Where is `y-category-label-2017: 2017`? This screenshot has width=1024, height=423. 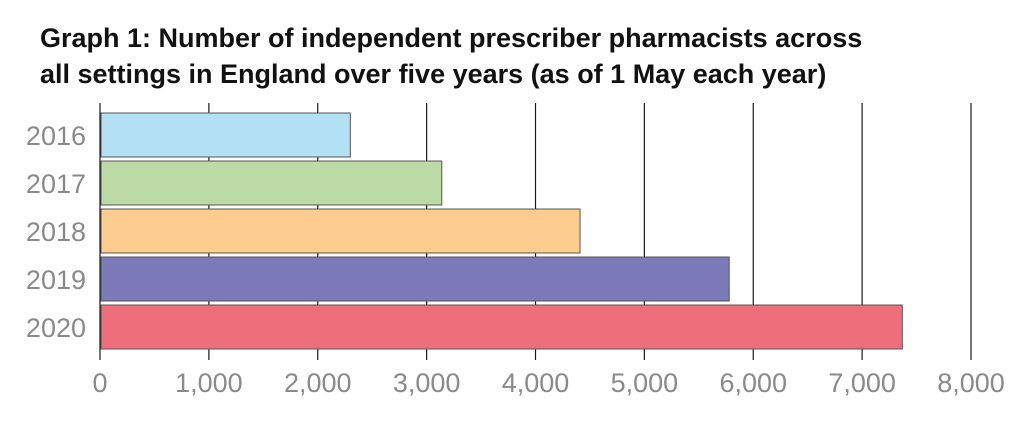 y-category-label-2017: 2017 is located at coordinates (56, 184).